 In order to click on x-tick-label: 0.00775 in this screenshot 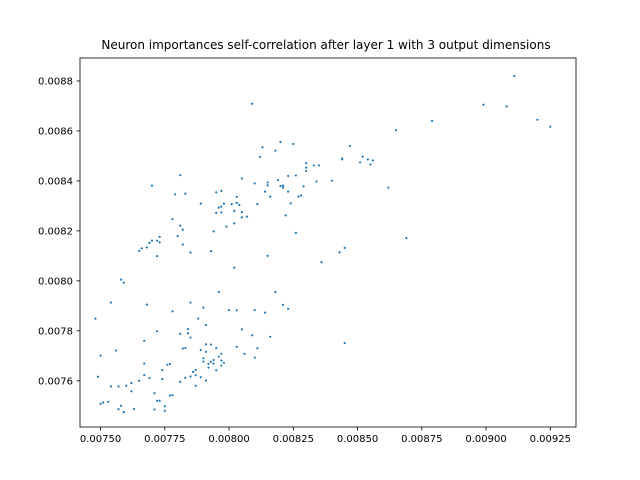, I will do `click(164, 439)`.